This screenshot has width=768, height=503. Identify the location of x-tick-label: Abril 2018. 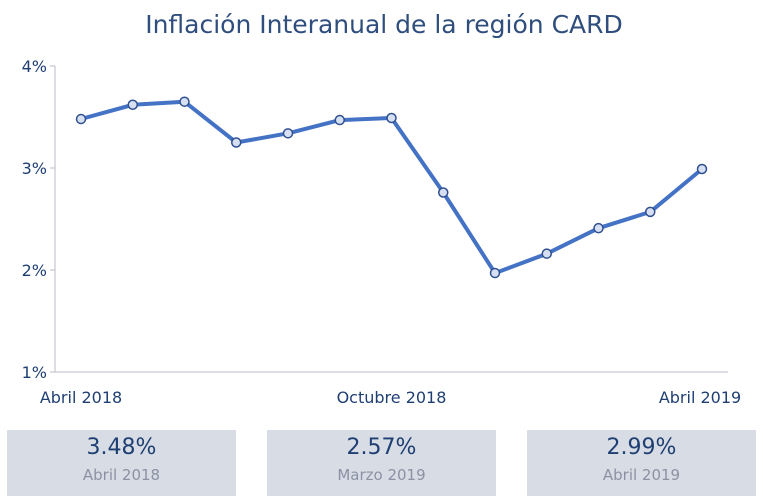
(81, 397).